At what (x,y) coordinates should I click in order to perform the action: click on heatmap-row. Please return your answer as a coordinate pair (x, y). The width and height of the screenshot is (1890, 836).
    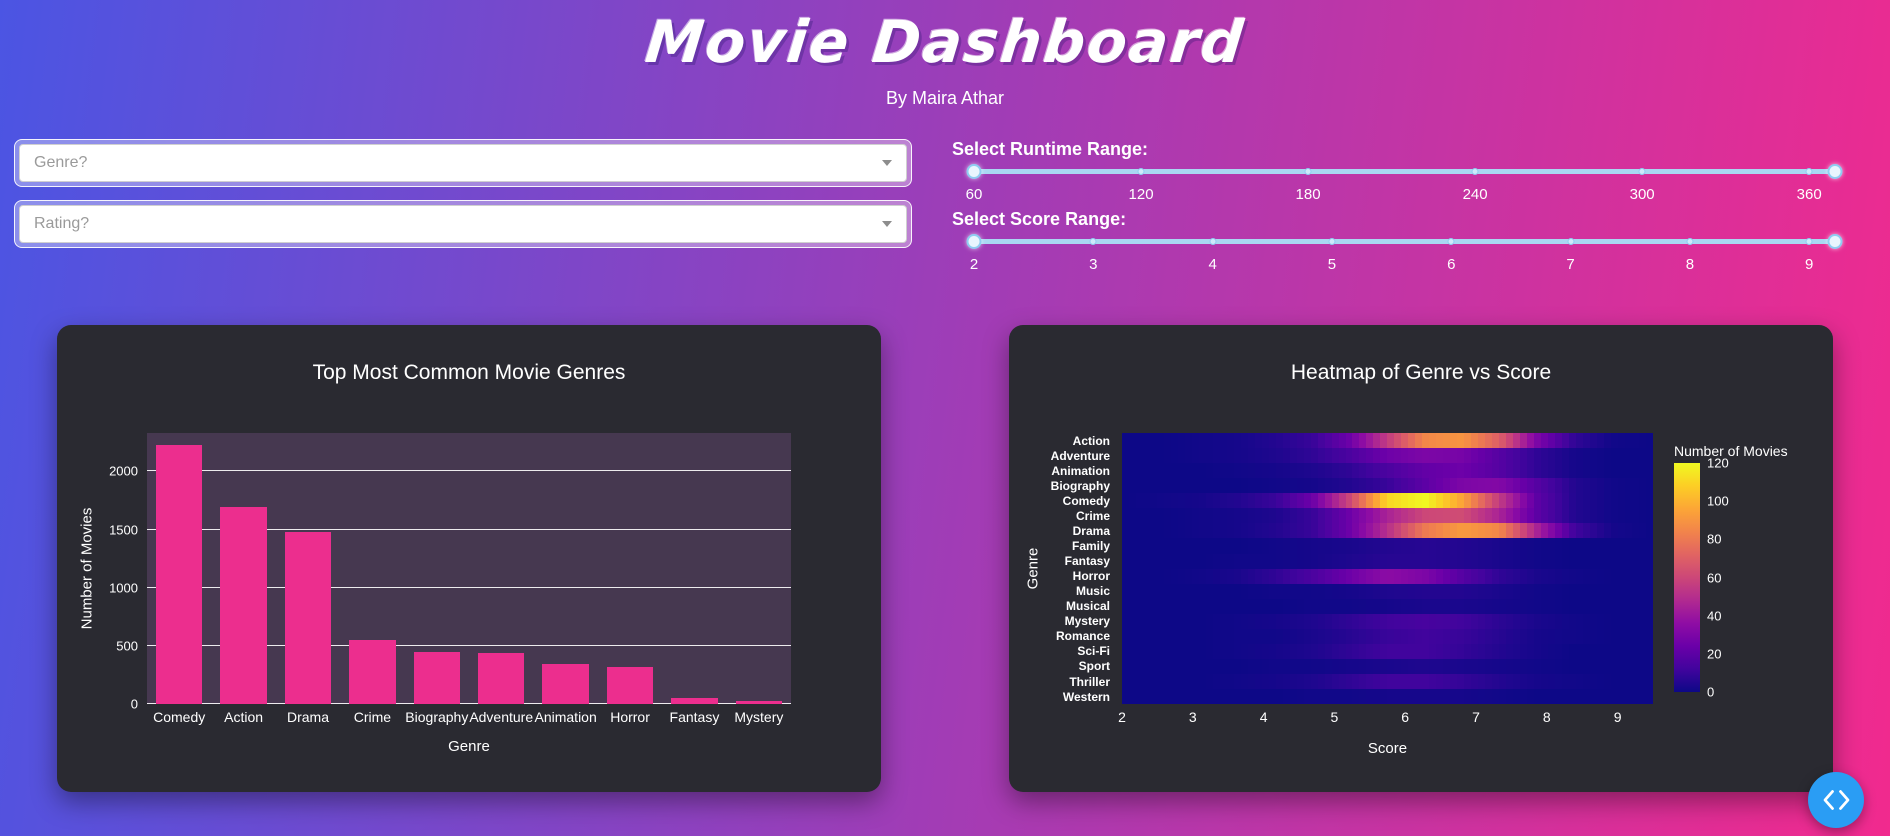
    Looking at the image, I should click on (1387, 682).